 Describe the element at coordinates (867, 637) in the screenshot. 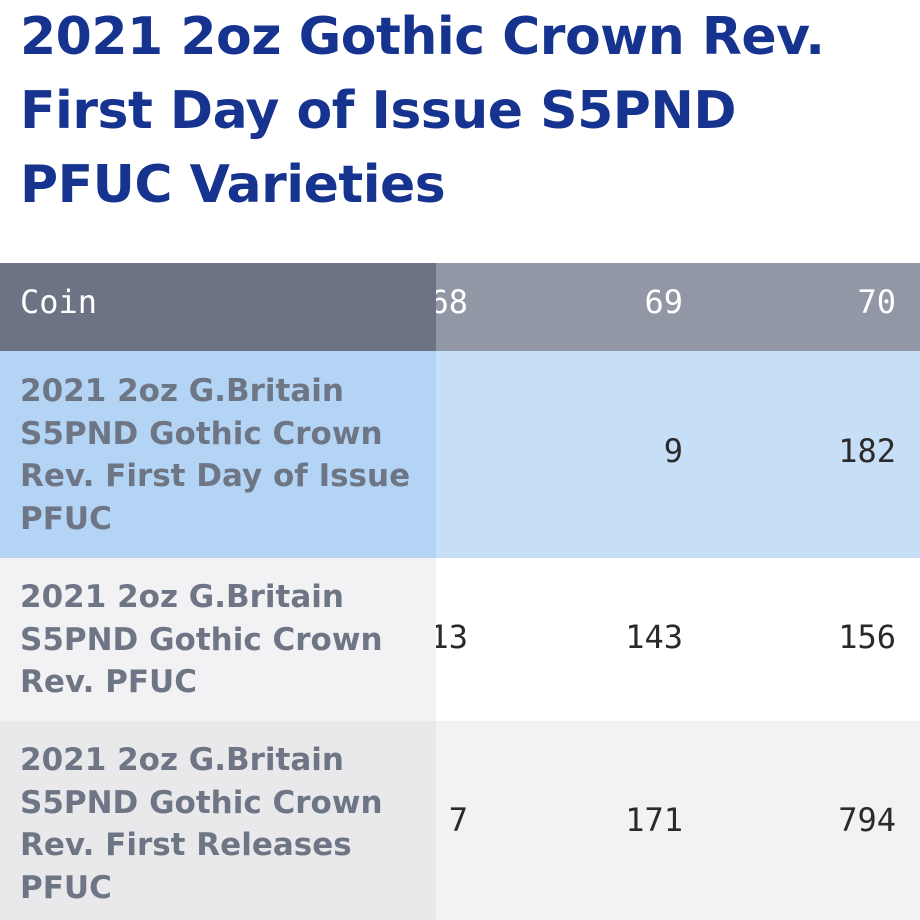

I see `grade-70-count: 156` at that location.